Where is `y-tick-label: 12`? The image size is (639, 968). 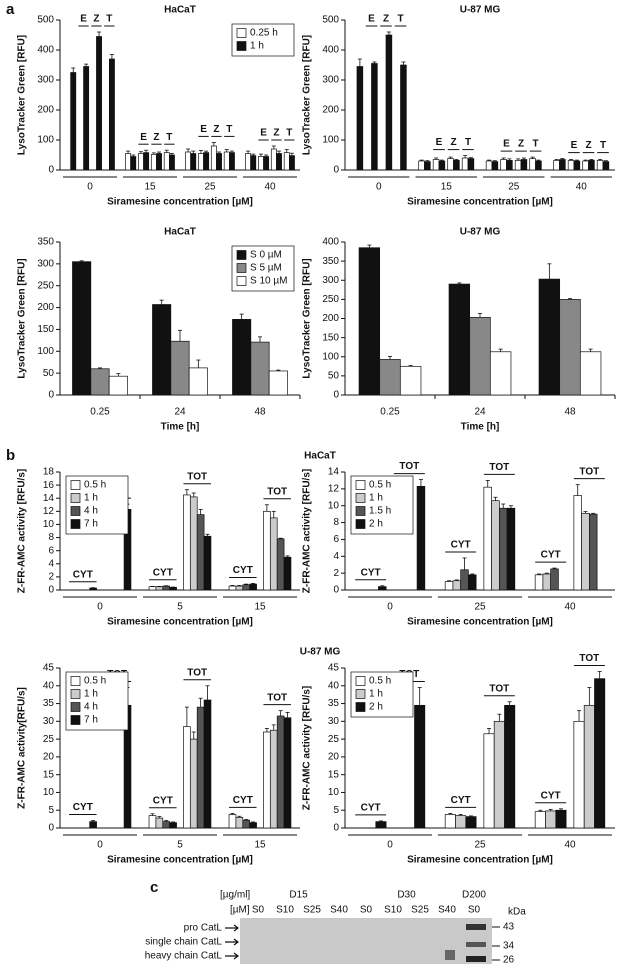 y-tick-label: 12 is located at coordinates (334, 488).